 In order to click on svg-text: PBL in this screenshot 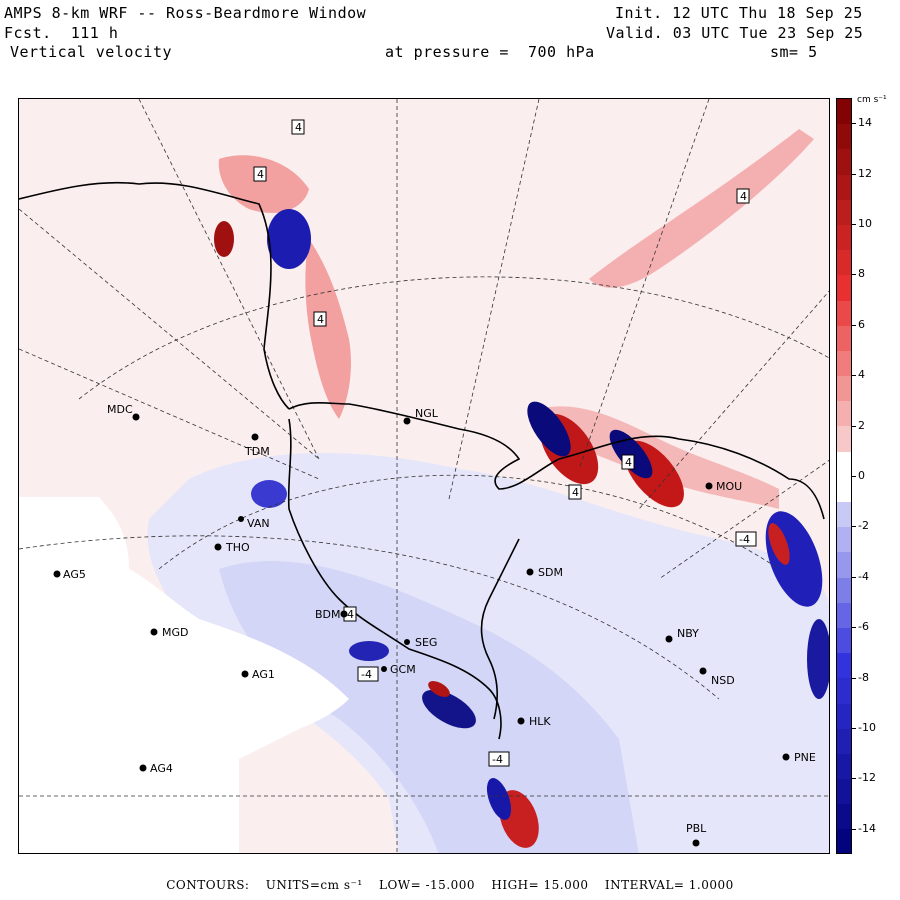, I will do `click(696, 828)`.